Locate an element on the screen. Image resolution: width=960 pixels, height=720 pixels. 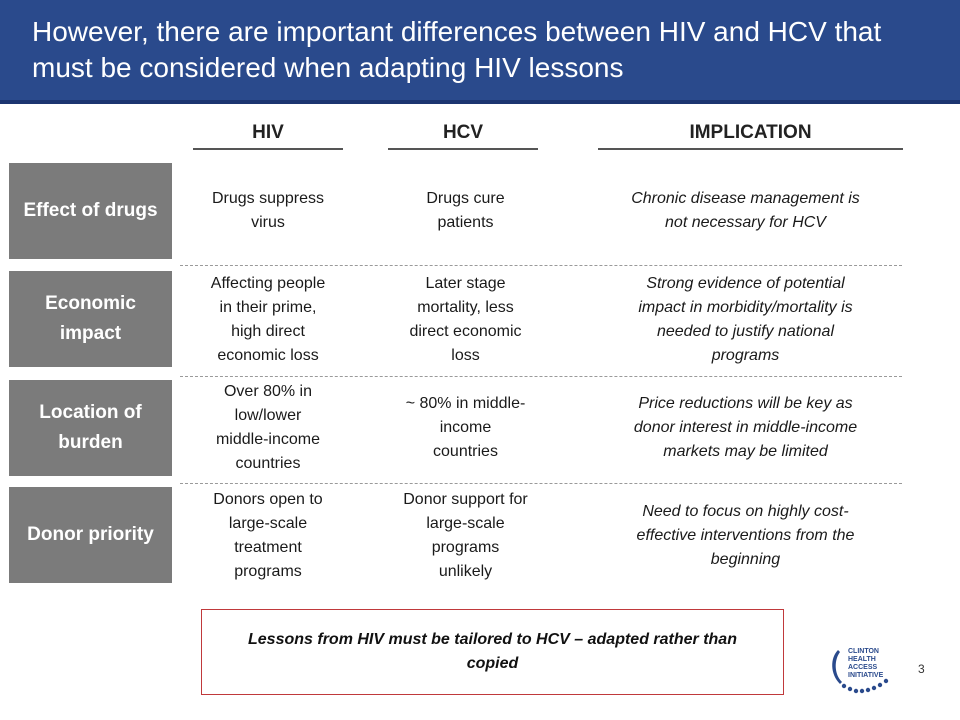
row-label-location-of-burden: Location of burden is located at coordinates (90, 428).